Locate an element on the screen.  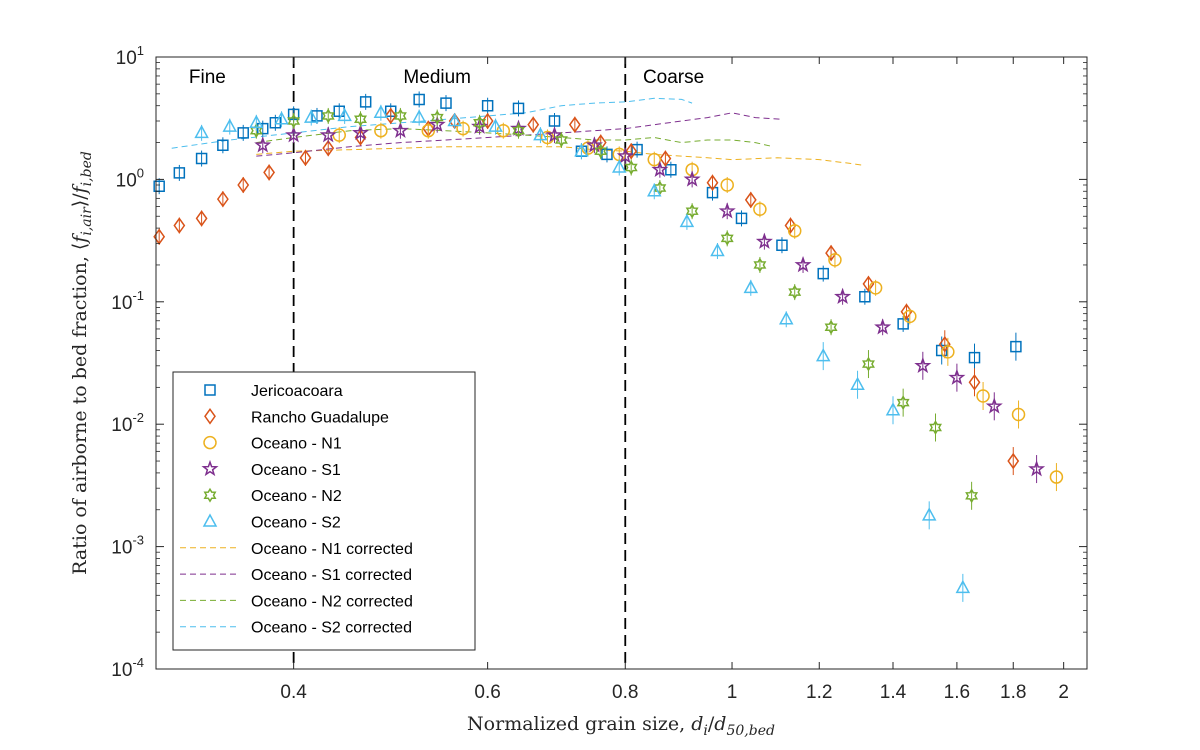
x-tick-label: 0.4 is located at coordinates (293, 692).